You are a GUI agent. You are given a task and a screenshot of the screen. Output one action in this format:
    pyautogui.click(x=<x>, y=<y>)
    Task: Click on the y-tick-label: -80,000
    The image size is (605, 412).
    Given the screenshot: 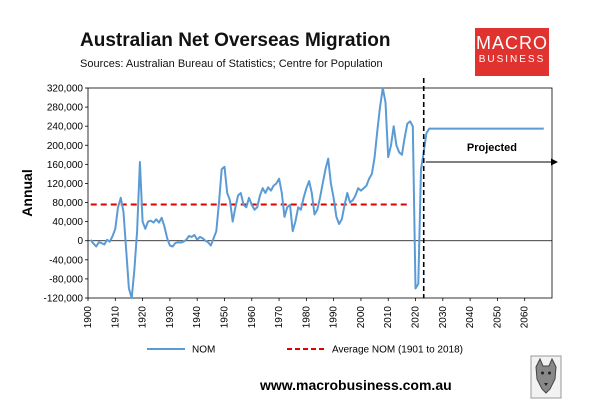 What is the action you would take?
    pyautogui.click(x=66, y=279)
    